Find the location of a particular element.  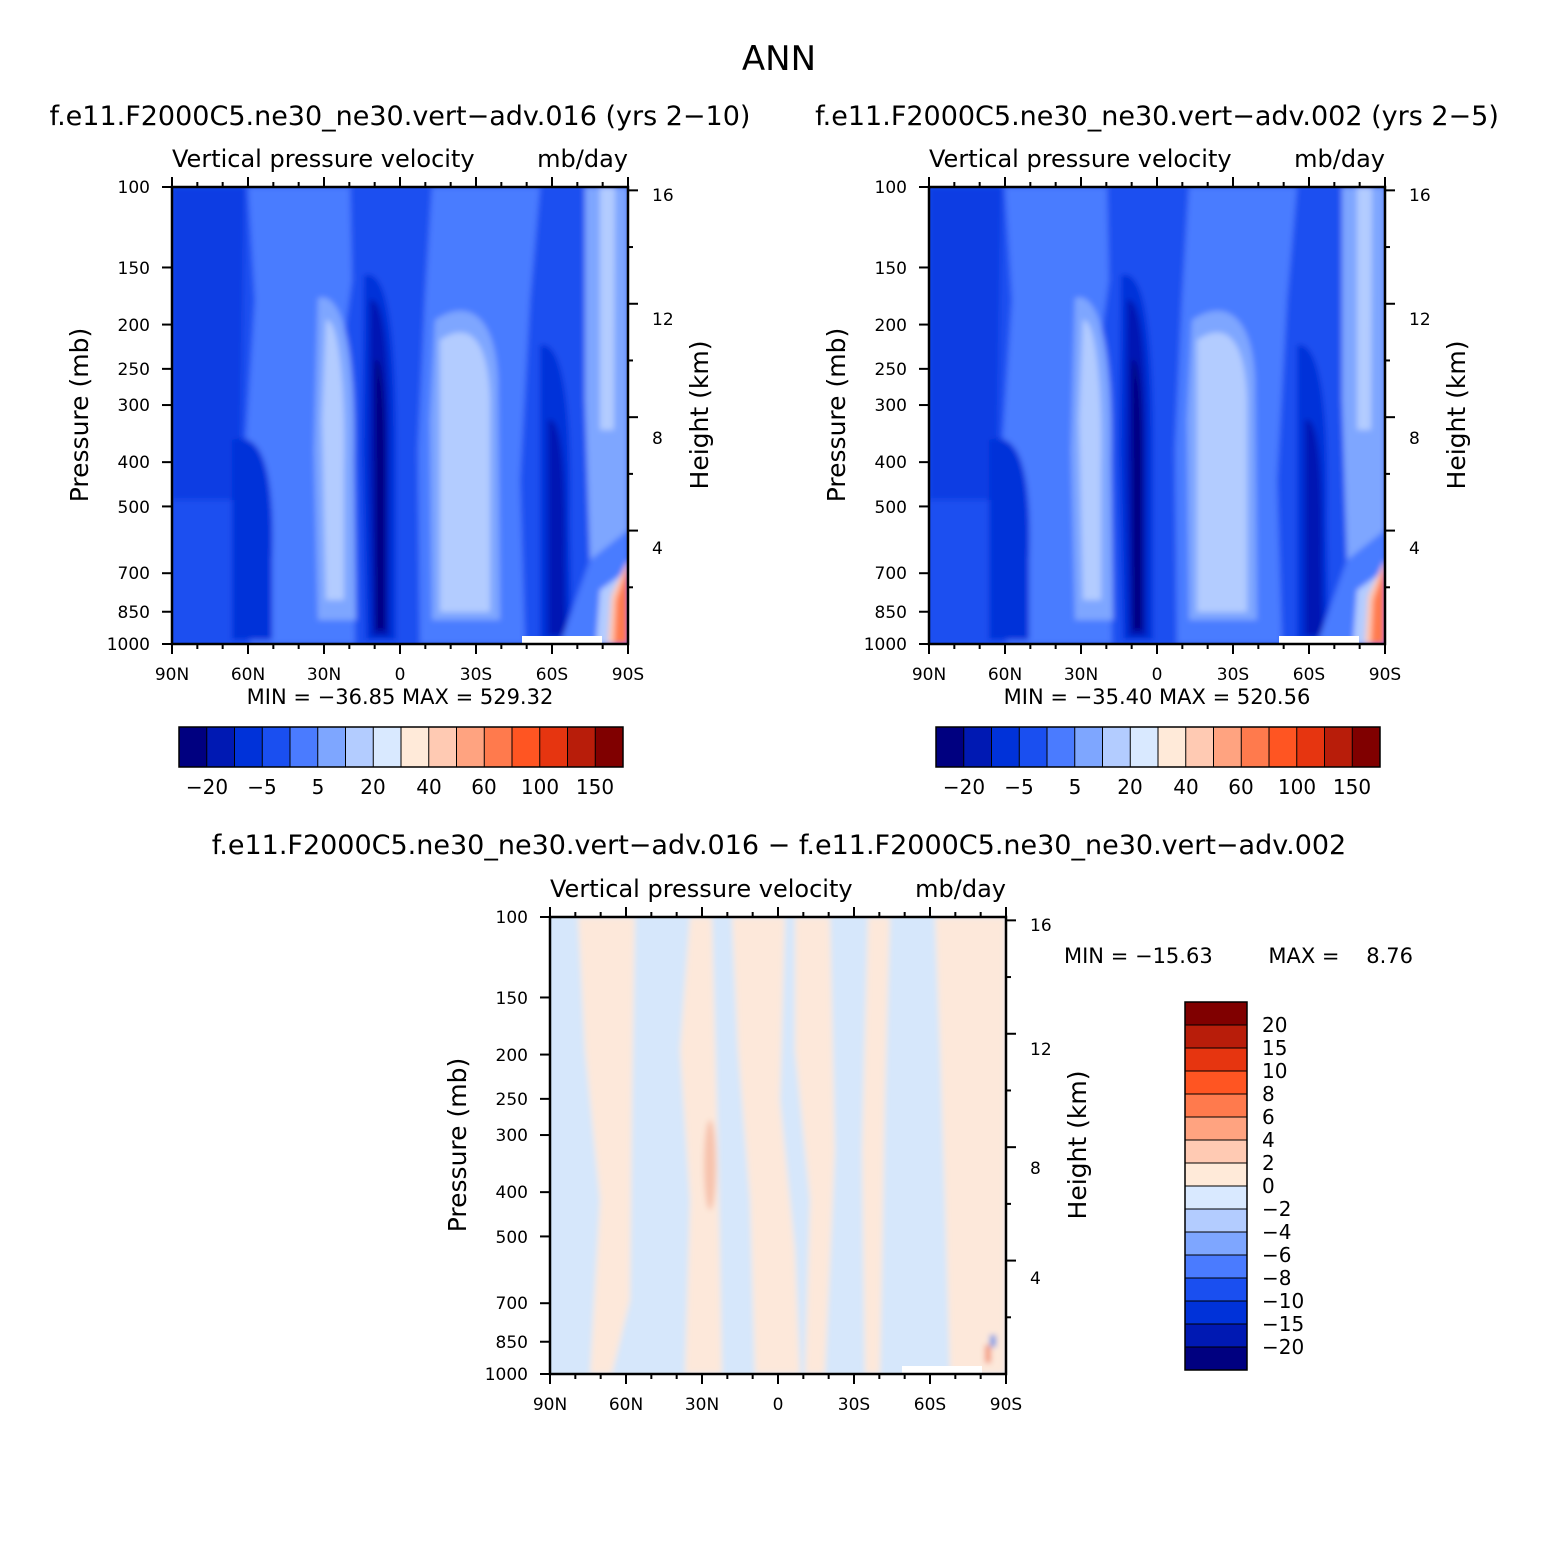

panel-1-colorbar-label: 100 is located at coordinates (540, 787).